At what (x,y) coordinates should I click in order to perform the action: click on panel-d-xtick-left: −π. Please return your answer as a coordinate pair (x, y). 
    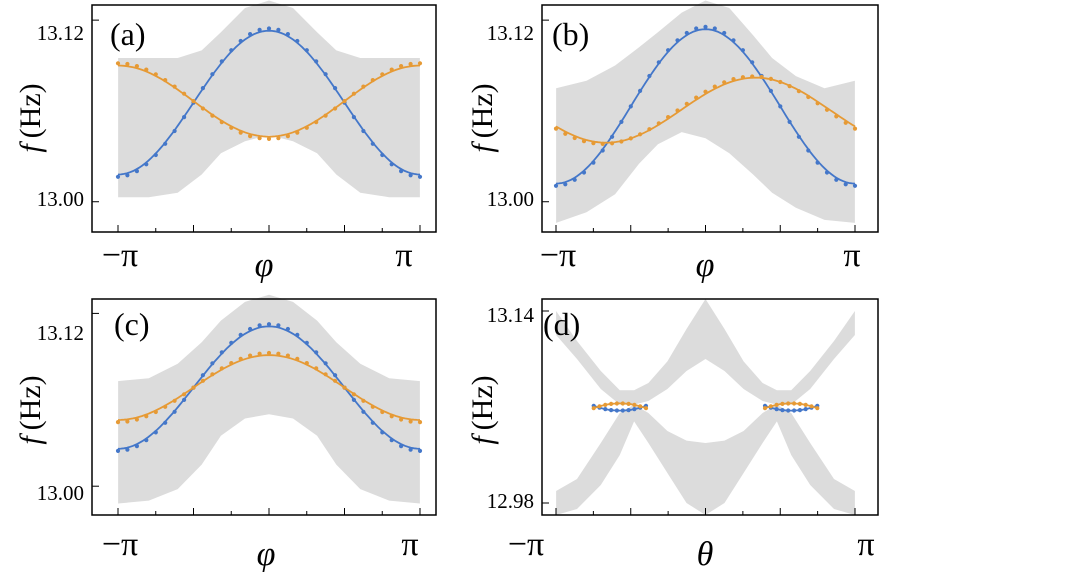
    Looking at the image, I should click on (526, 544).